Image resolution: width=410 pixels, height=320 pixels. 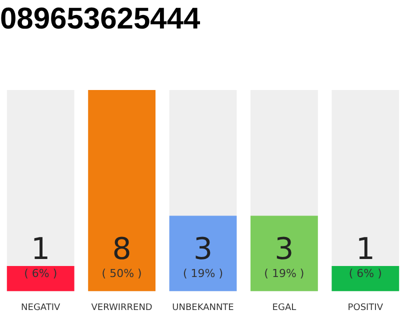 What do you see at coordinates (121, 307) in the screenshot?
I see `x-tick-label: VERWIRREND` at bounding box center [121, 307].